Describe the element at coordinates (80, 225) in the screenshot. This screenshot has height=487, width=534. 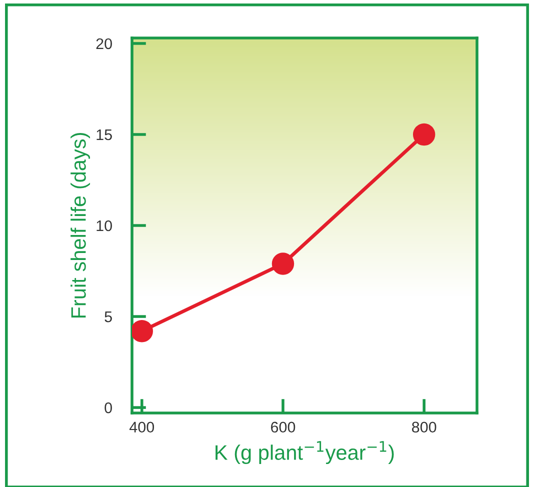
I see `y-axis-title: Fruit shelf life (days)` at that location.